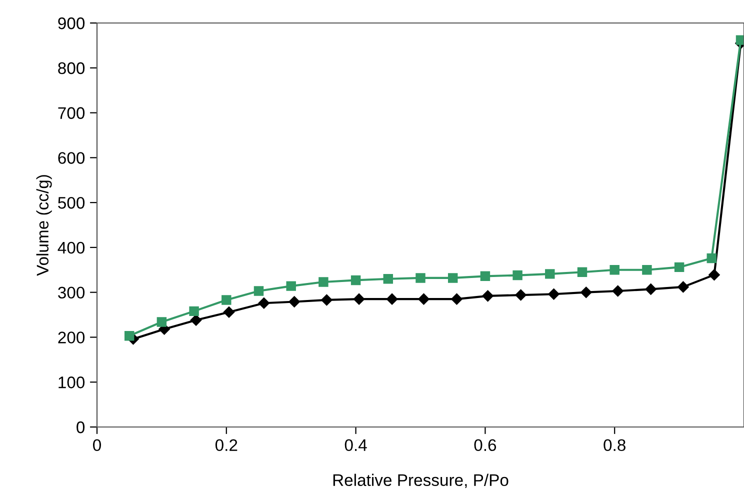 The height and width of the screenshot is (502, 744). Describe the element at coordinates (485, 445) in the screenshot. I see `x-tick-label: 0.6` at that location.